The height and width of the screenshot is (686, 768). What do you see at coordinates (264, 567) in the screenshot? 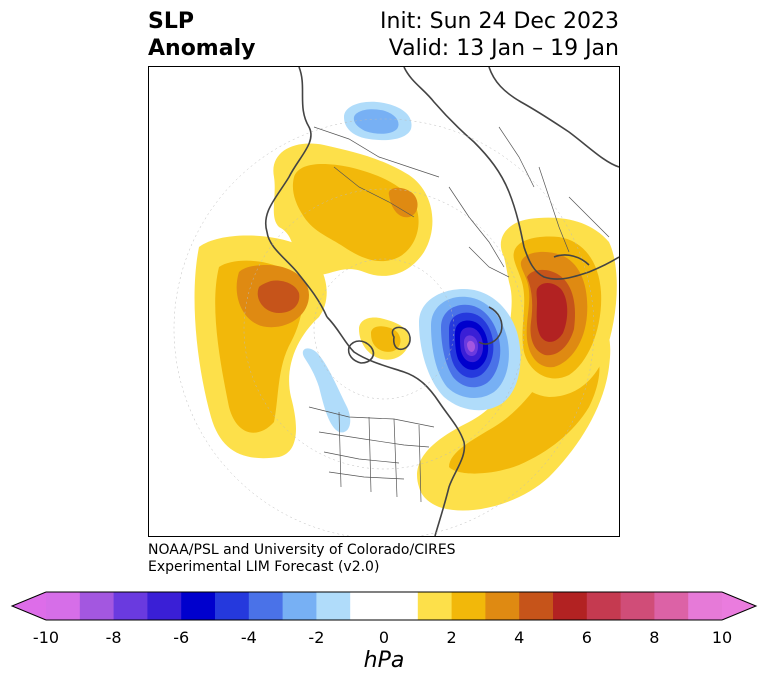
I see `credit-line-2: Experimental LIM Forecast (v2.0)` at bounding box center [264, 567].